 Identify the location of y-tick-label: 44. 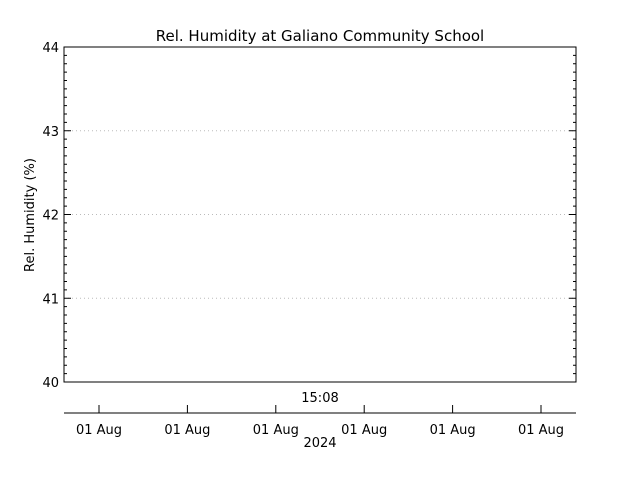
(50, 48).